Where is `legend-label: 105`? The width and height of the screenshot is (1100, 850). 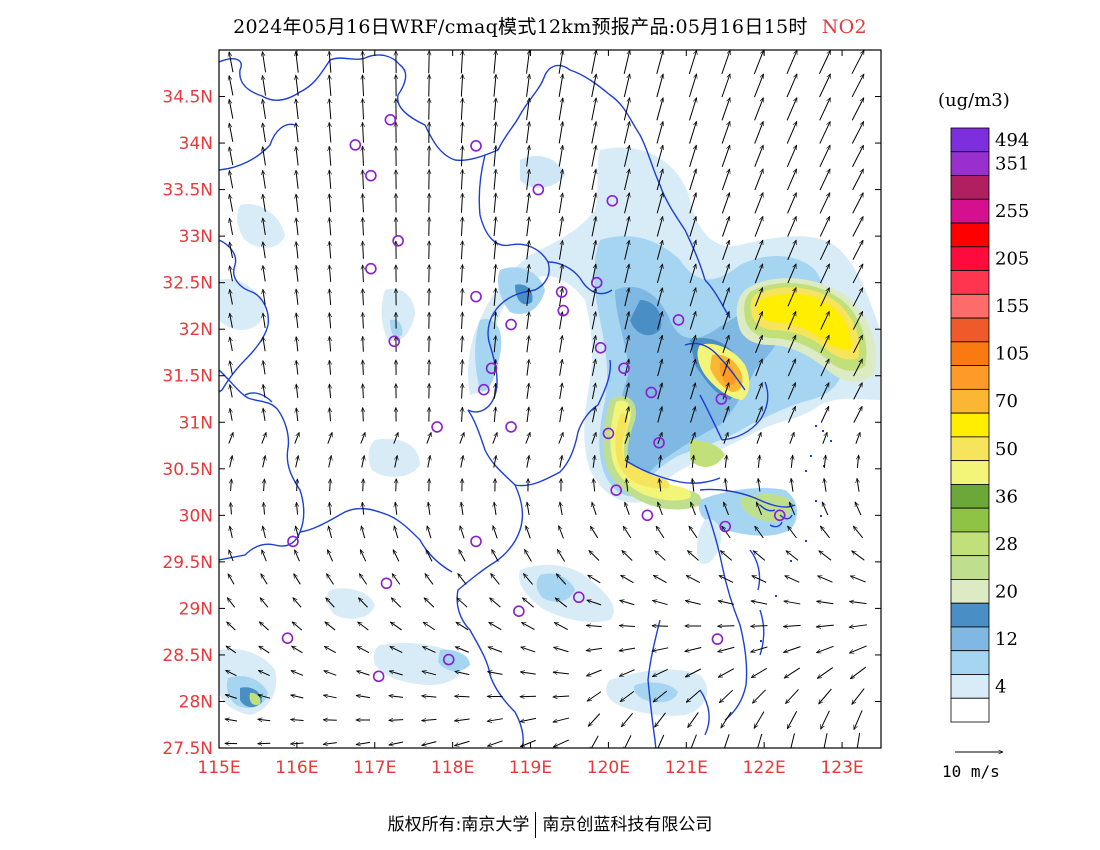
legend-label: 105 is located at coordinates (1012, 354).